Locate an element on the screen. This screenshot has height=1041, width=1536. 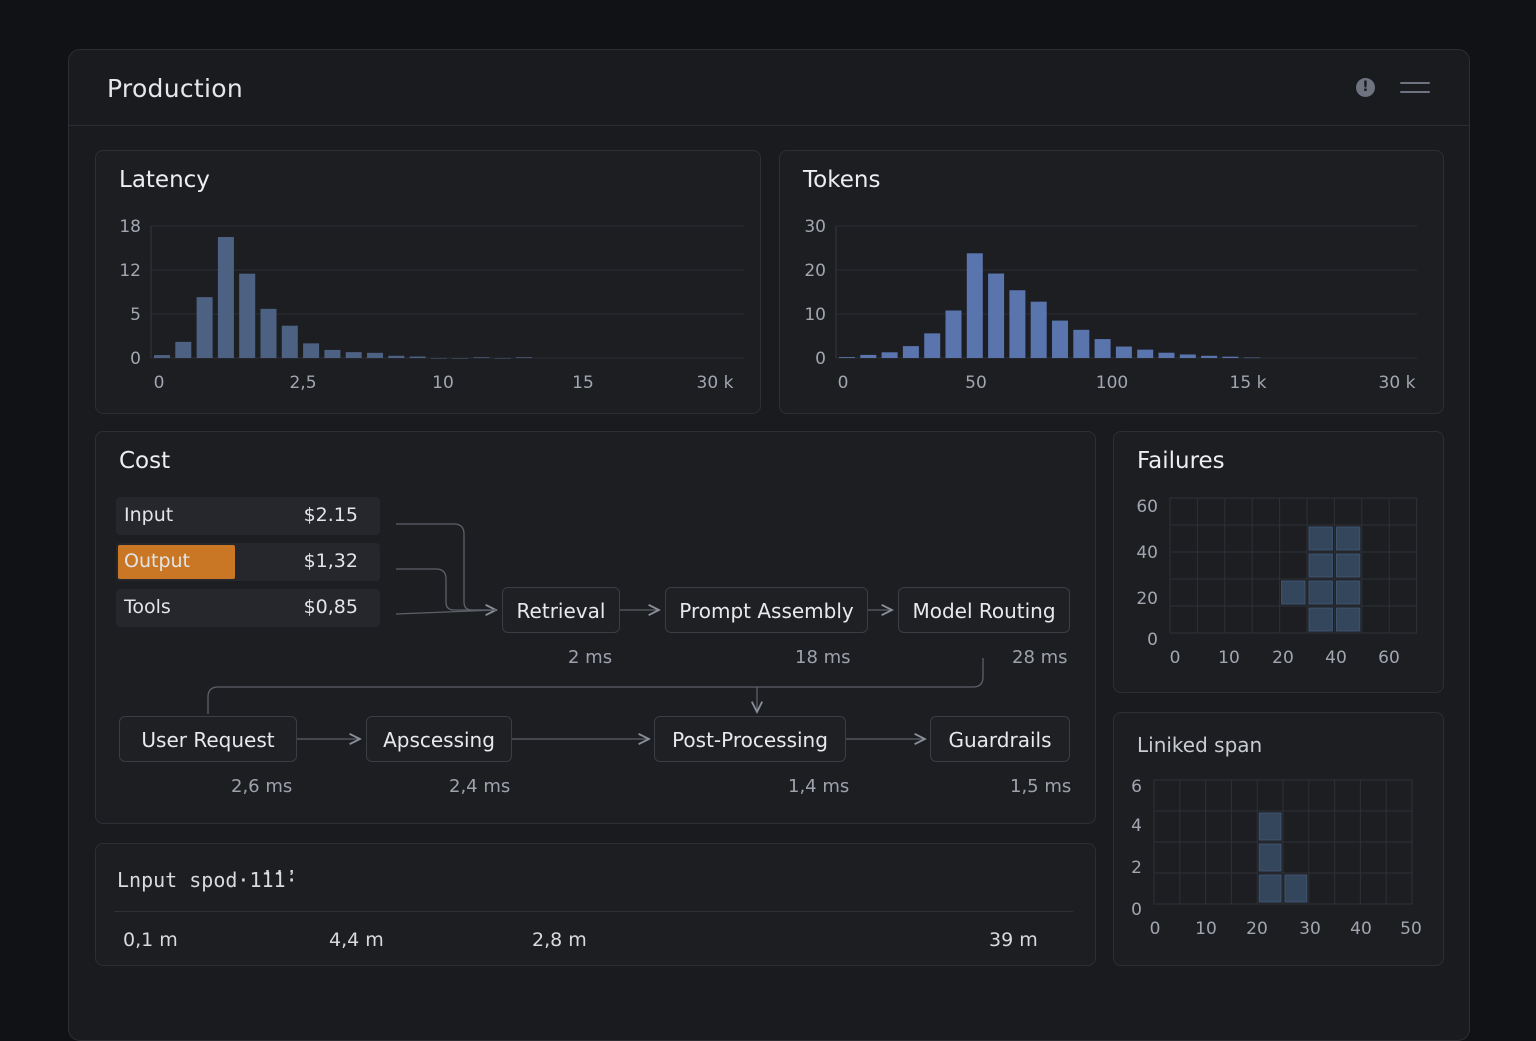
user-request-ms: 2,6 ms is located at coordinates (262, 786).